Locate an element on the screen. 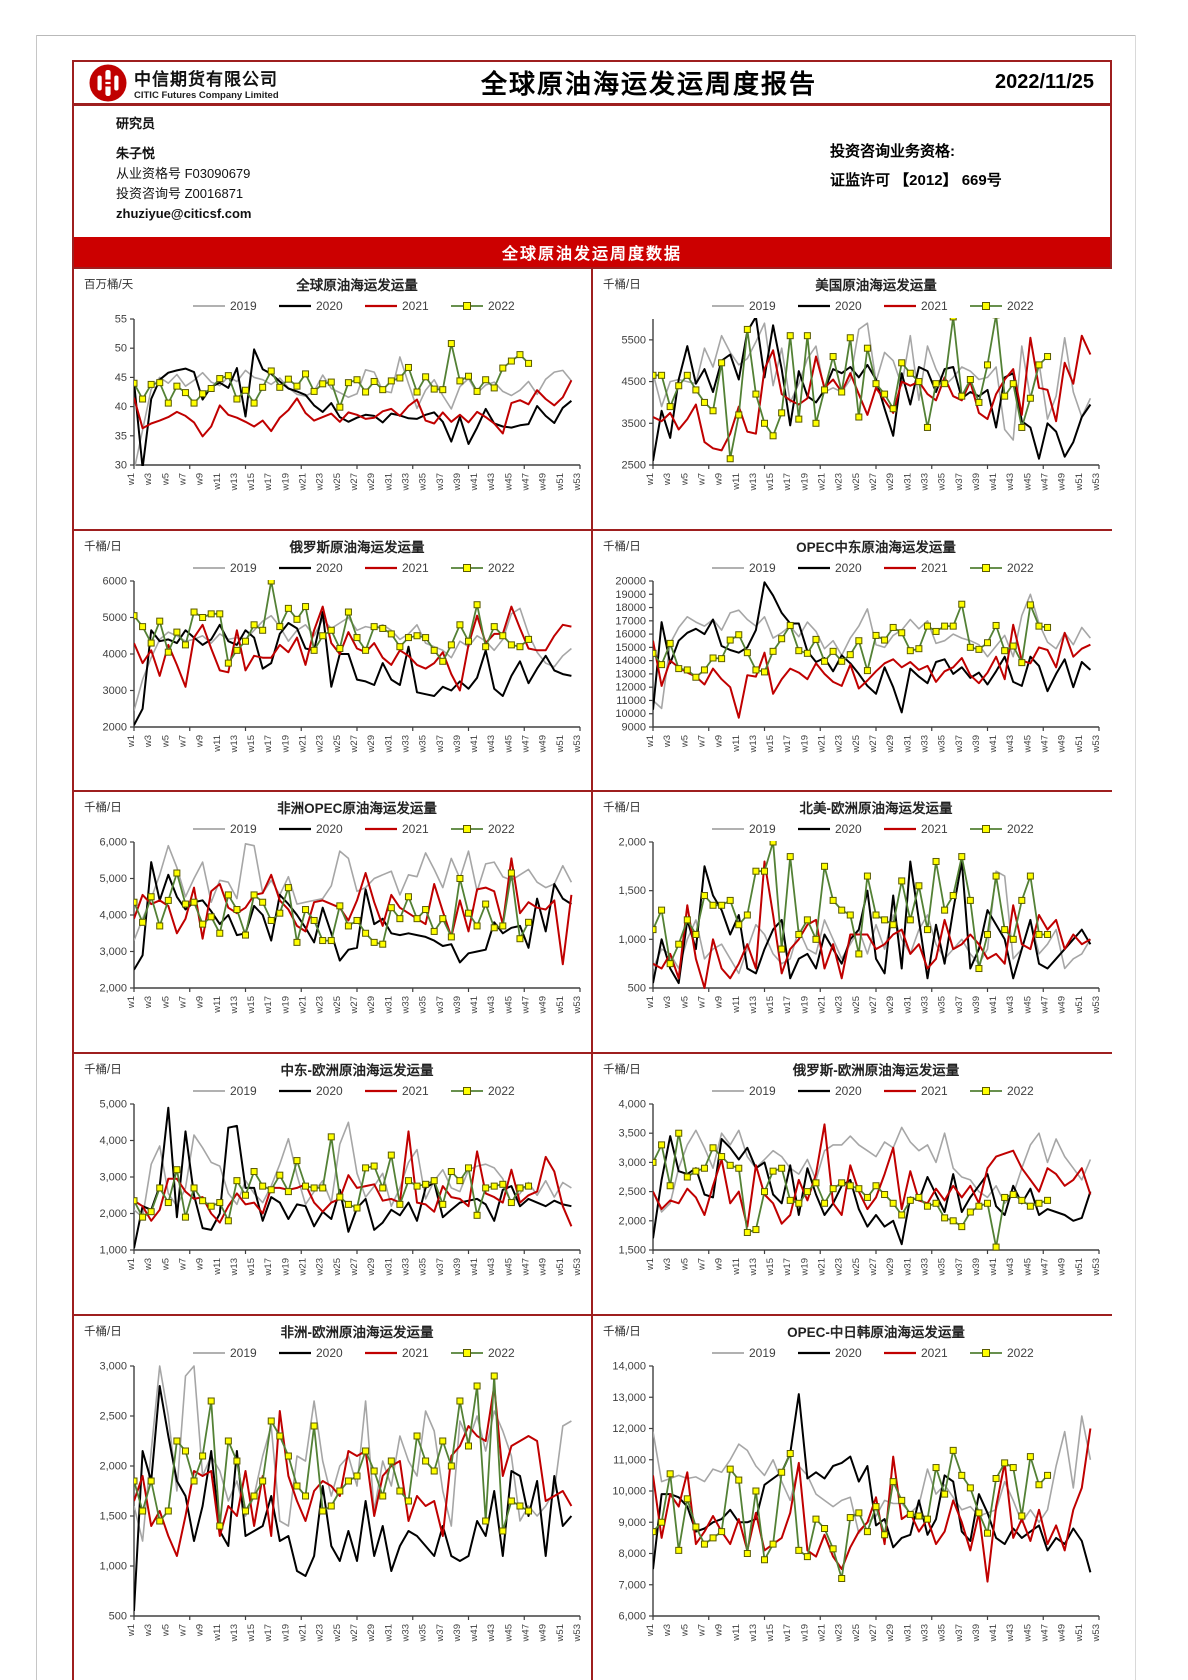  y-tick-label: 10,000 is located at coordinates (629, 1492).